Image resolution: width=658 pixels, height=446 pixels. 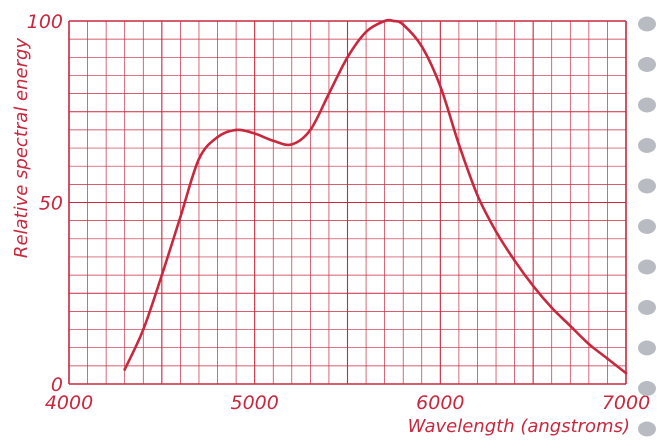 What do you see at coordinates (440, 403) in the screenshot?
I see `x-tick-label: 6000` at bounding box center [440, 403].